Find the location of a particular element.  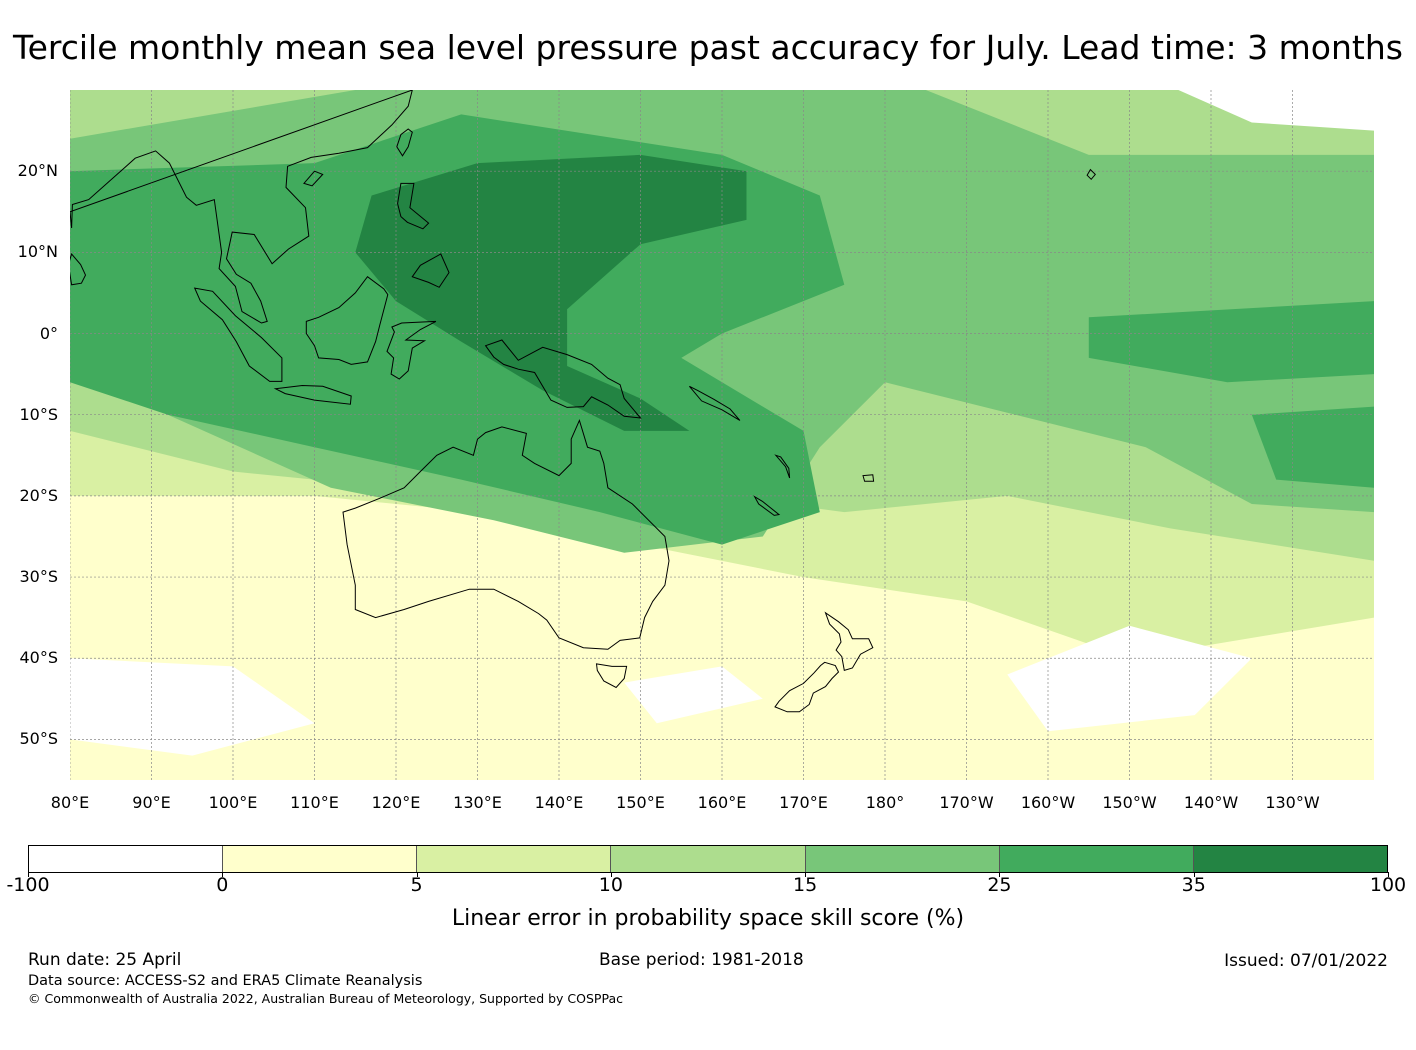

zone-negative-north-pacific is located at coordinates (1276, 110).